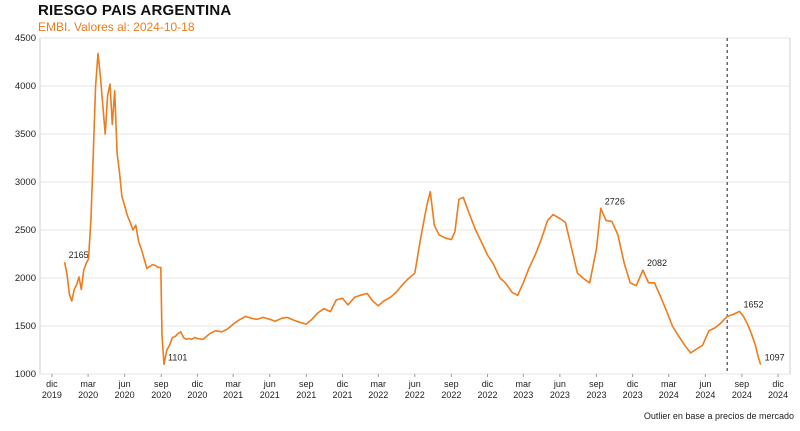 The image size is (800, 431). Describe the element at coordinates (25, 134) in the screenshot. I see `y-tick-label: 3500` at that location.